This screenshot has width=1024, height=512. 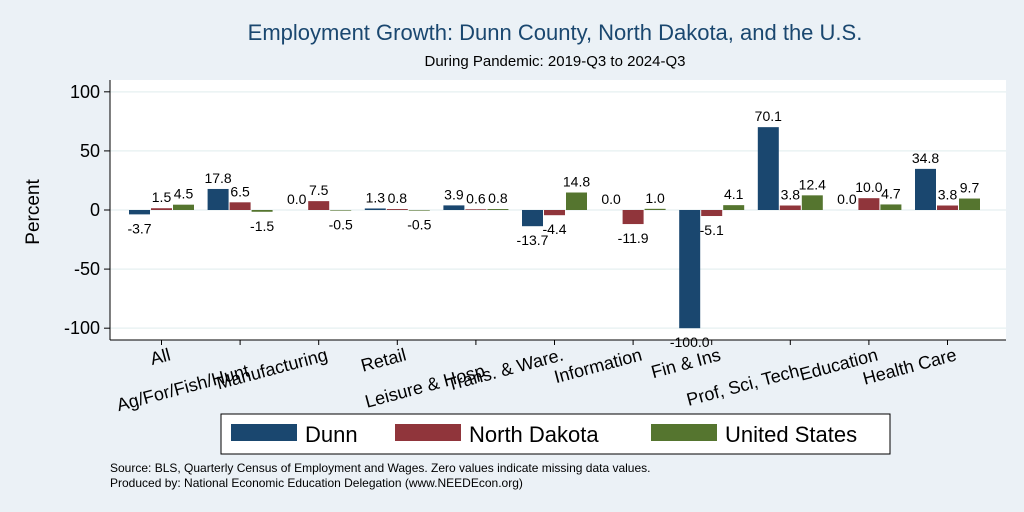 I want to click on data-label: 70.1, so click(x=768, y=116).